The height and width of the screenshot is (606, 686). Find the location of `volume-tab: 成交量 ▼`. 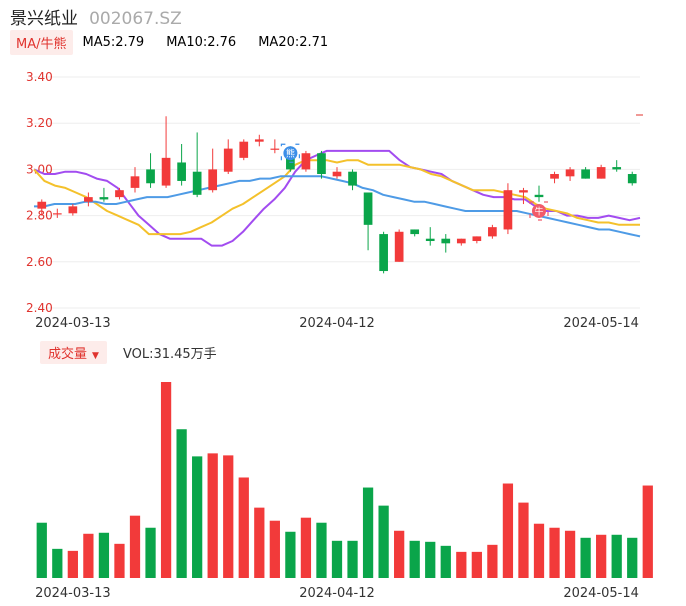

volume-tab: 成交量 ▼ is located at coordinates (73, 352).